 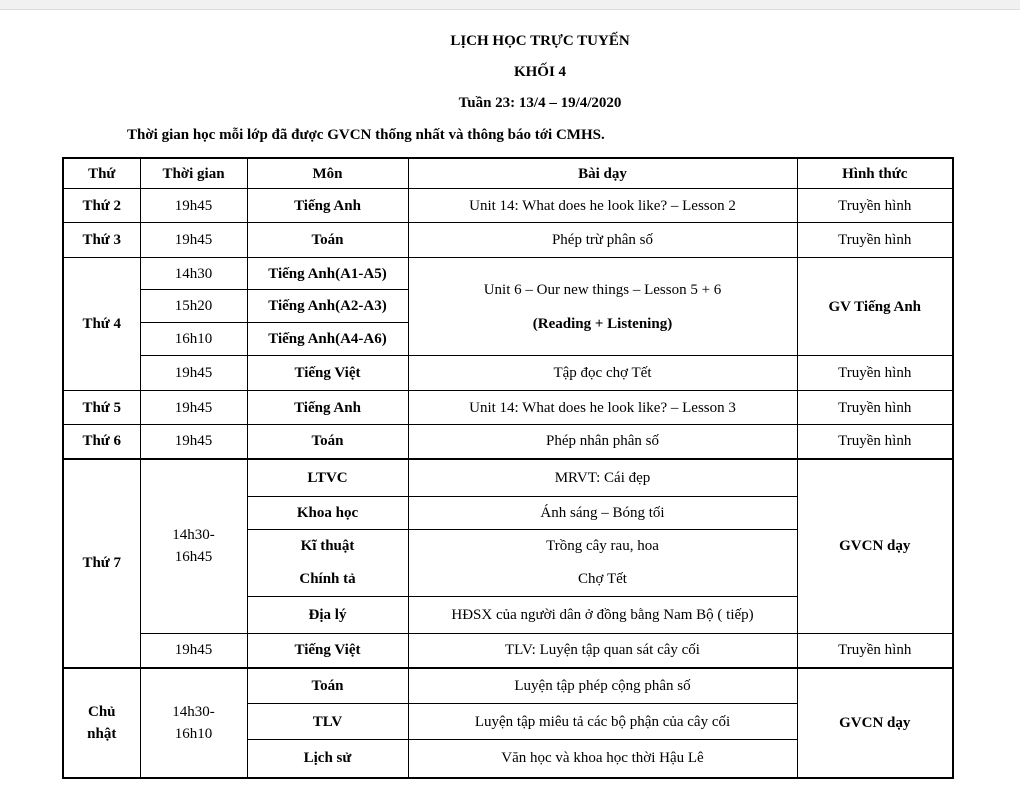 I want to click on subject-cell: Địa lý, so click(x=327, y=615).